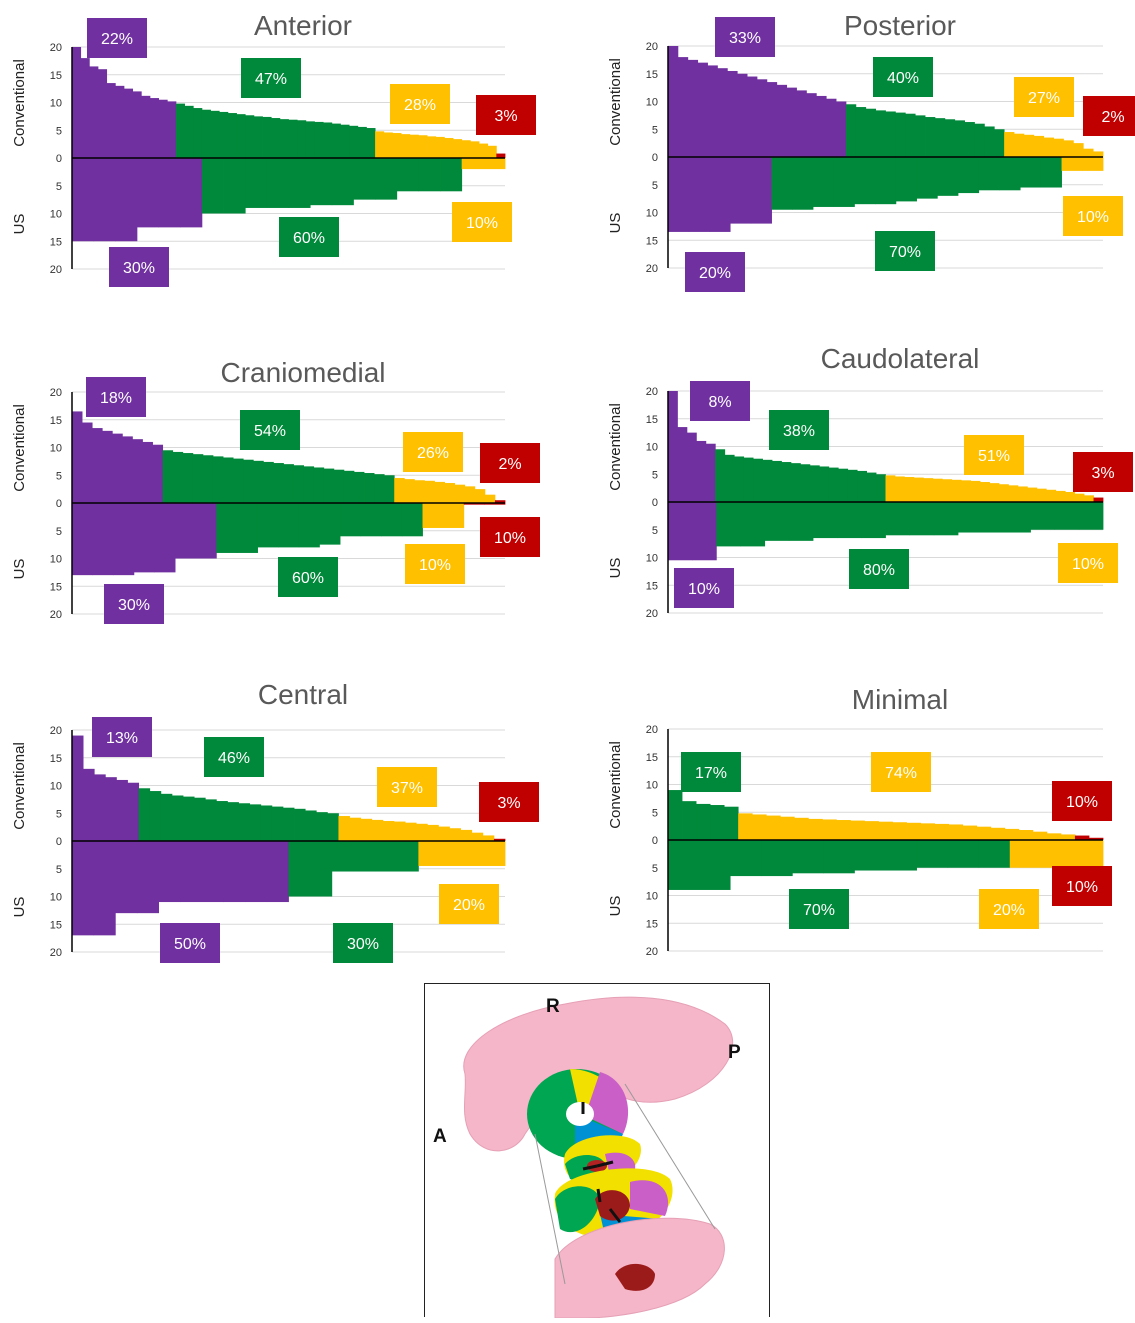 This screenshot has width=1135, height=1323. Describe the element at coordinates (134, 604) in the screenshot. I see `pct-box-us-purple` at that location.